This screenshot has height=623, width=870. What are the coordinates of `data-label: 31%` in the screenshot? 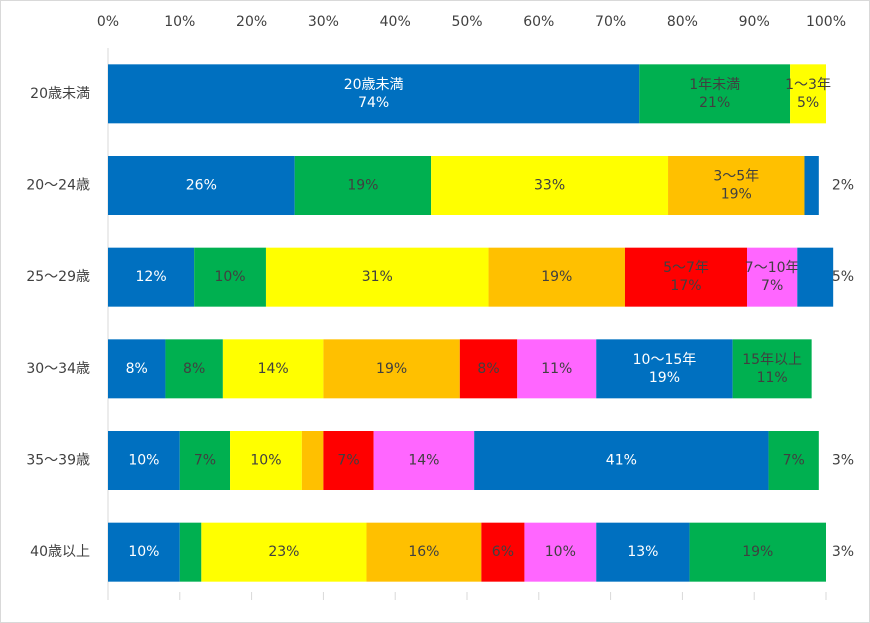 It's located at (377, 277).